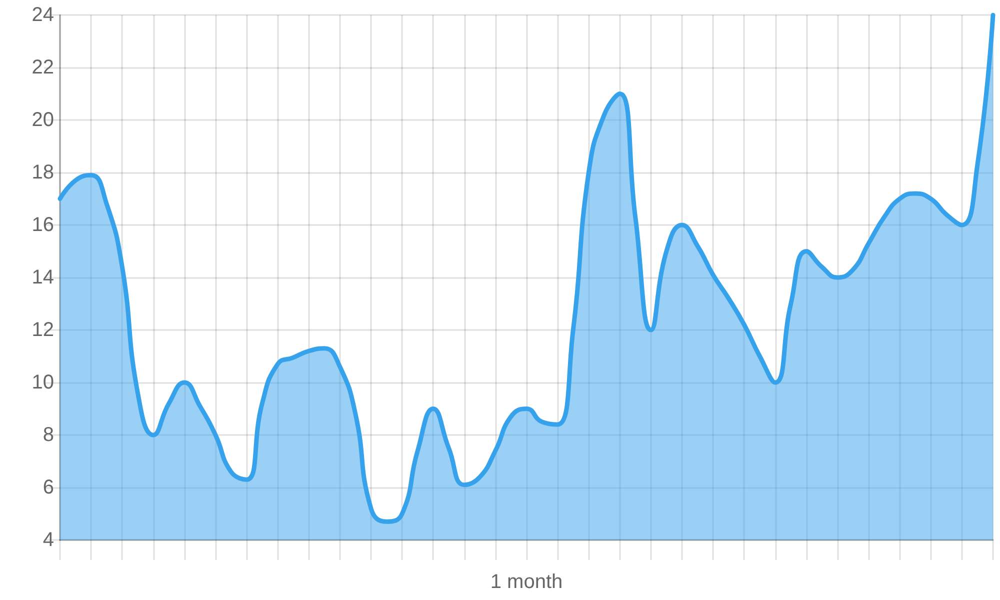 The image size is (1000, 600). Describe the element at coordinates (43, 330) in the screenshot. I see `y-tick-label: 12` at that location.